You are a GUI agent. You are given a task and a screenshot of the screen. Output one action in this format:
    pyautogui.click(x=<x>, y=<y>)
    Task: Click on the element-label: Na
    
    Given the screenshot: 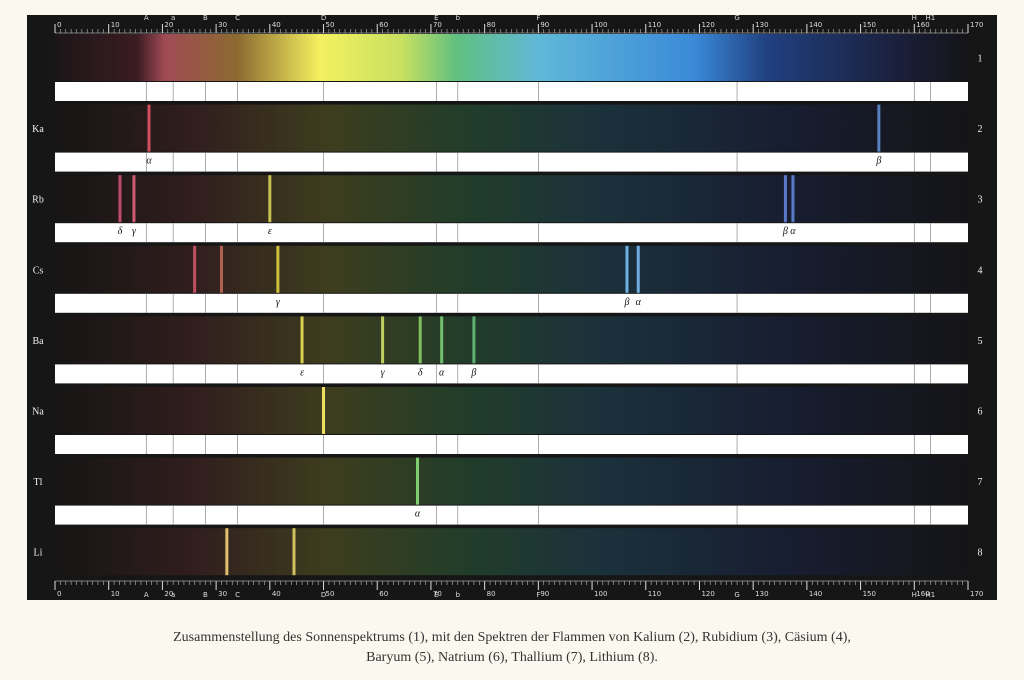 What is the action you would take?
    pyautogui.click(x=38, y=412)
    